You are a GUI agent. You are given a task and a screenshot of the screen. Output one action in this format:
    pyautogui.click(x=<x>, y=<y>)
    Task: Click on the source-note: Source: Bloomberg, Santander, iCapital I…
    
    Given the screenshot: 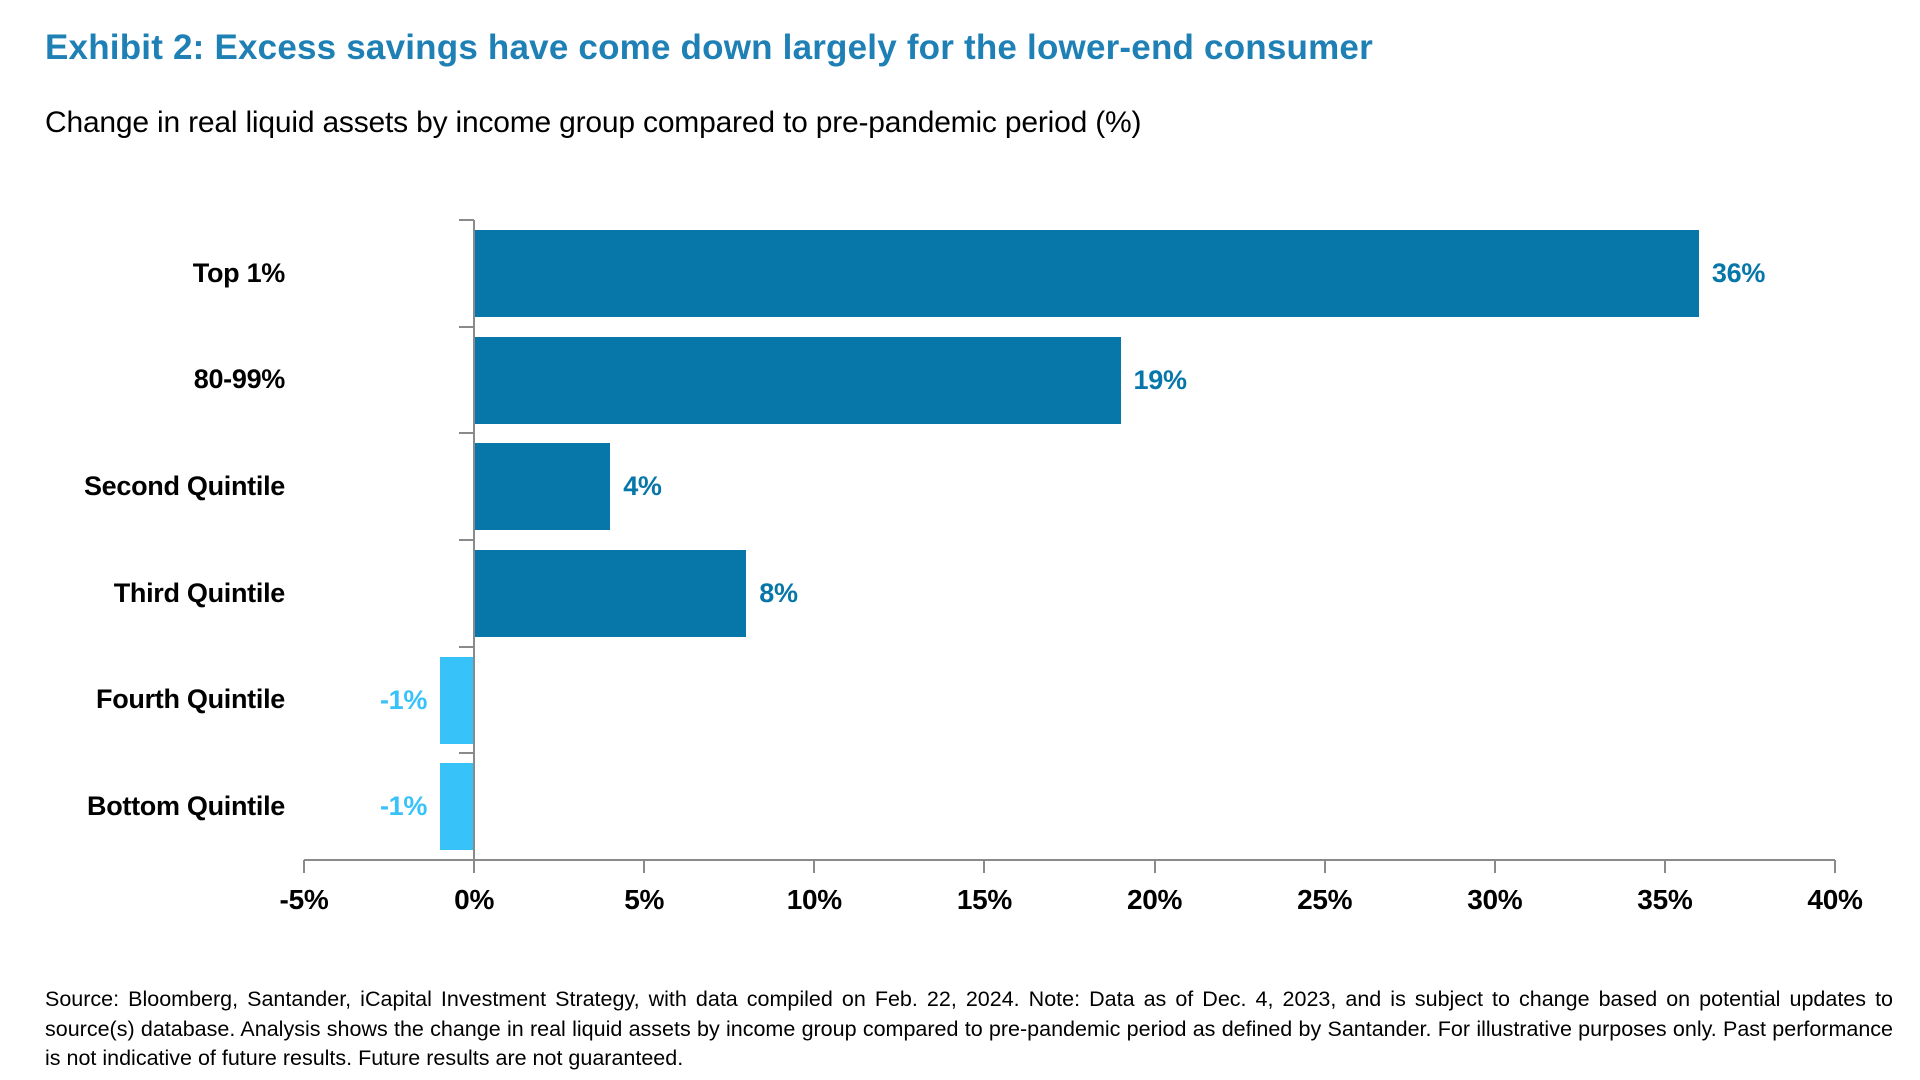 What is the action you would take?
    pyautogui.click(x=969, y=1028)
    